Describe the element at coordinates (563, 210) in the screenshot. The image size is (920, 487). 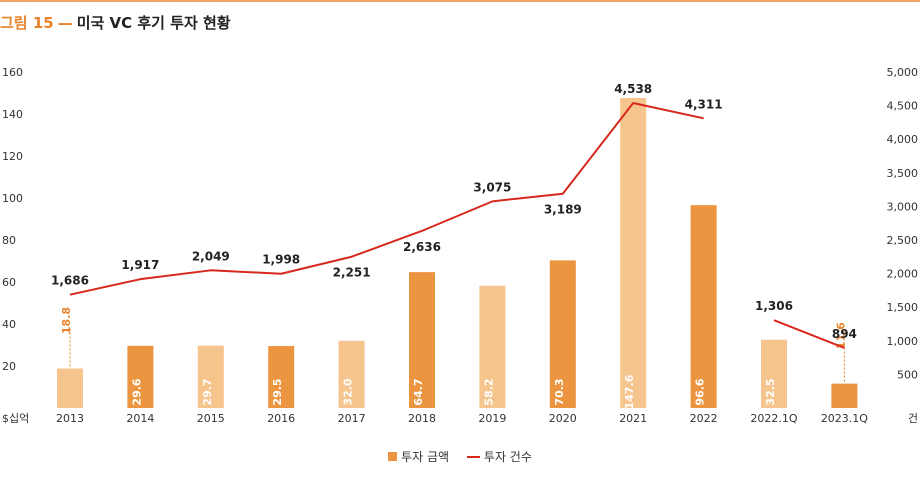
I see `line-value-label: 3,189` at that location.